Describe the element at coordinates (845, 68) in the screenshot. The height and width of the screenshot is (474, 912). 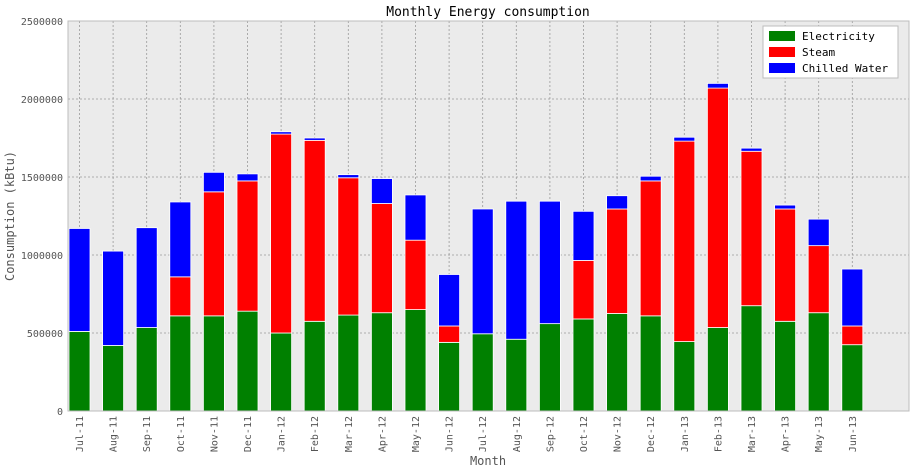
I see `legend-label: Chilled Water` at that location.